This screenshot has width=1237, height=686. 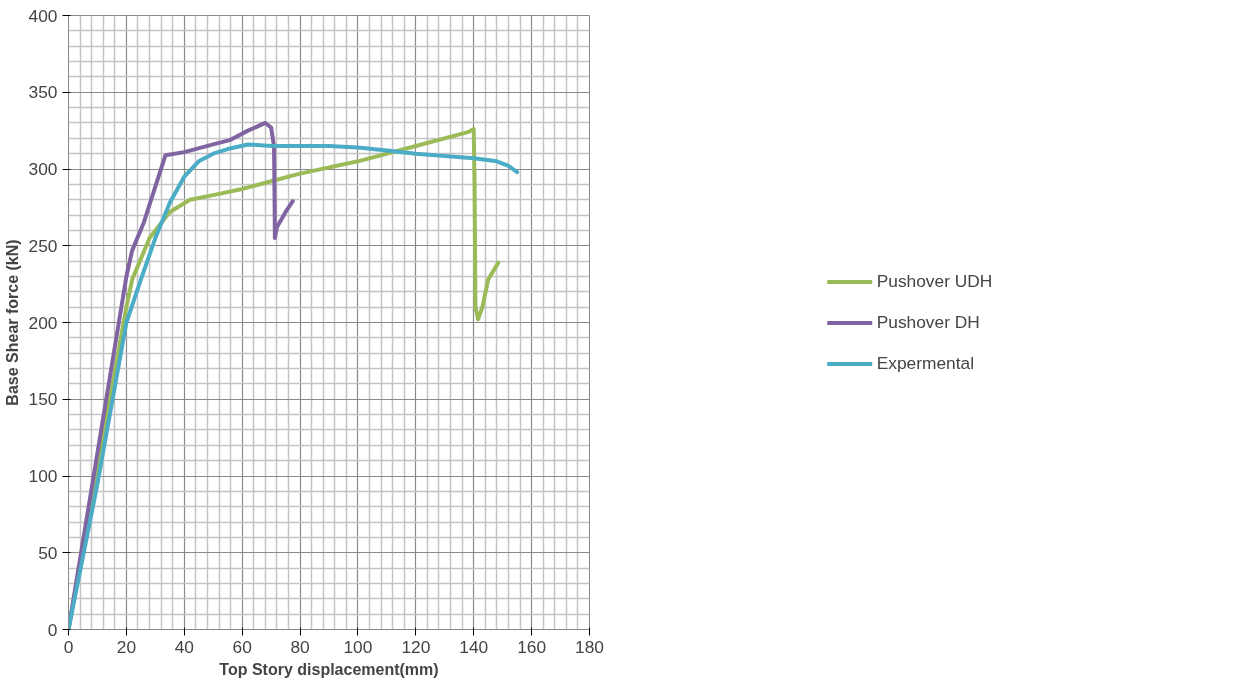 I want to click on legend-label: Pushover DH, so click(x=928, y=322).